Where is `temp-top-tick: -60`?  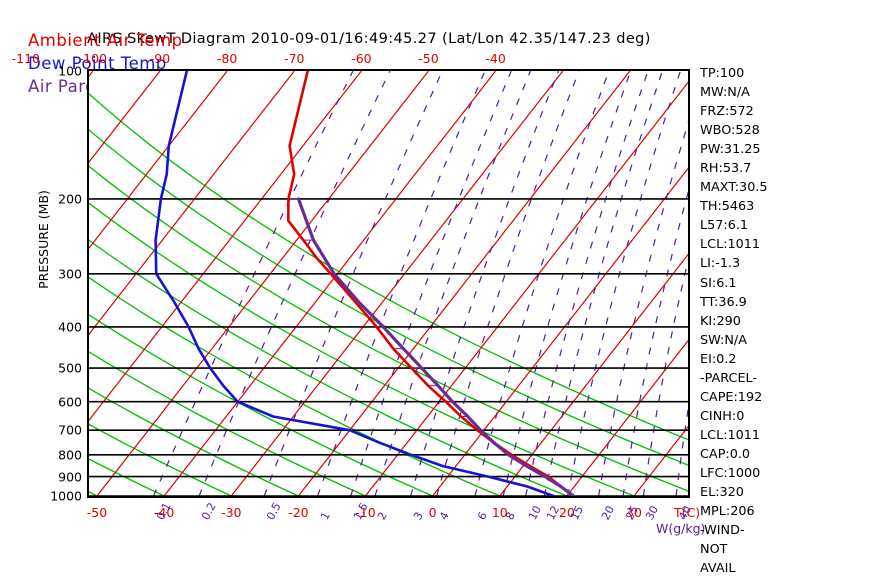
temp-top-tick: -60 is located at coordinates (361, 58).